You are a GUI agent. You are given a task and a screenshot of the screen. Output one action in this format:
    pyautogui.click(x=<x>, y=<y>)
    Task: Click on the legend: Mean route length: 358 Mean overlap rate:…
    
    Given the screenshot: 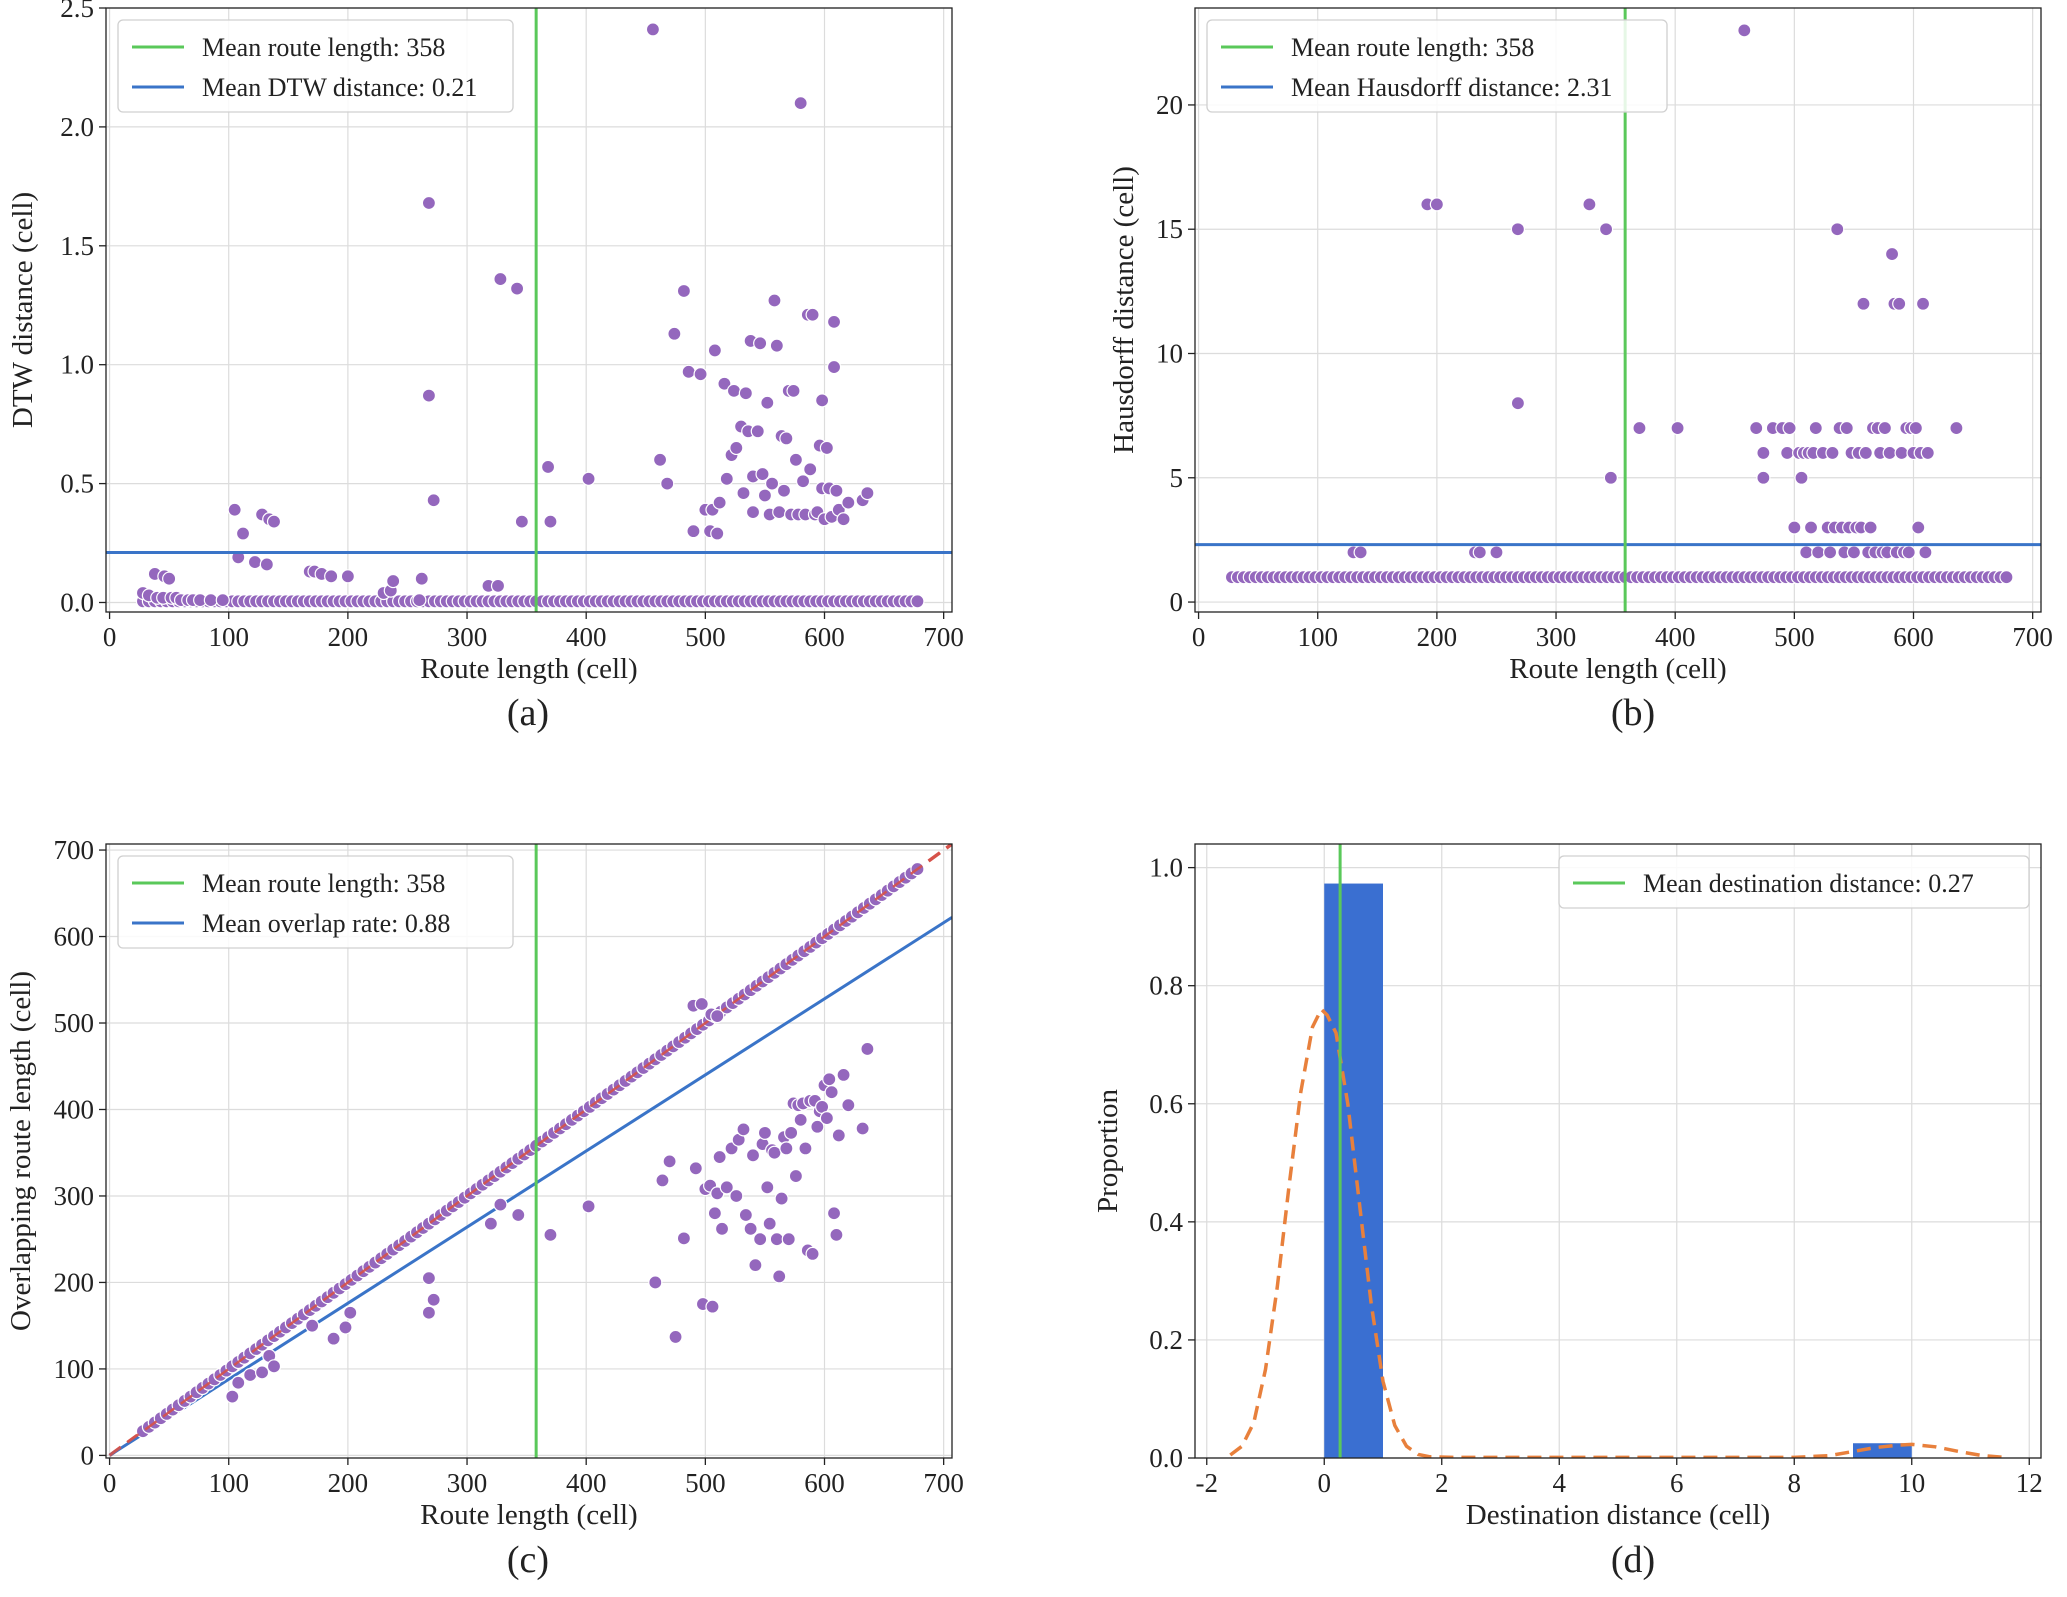 What is the action you would take?
    pyautogui.click(x=315, y=902)
    